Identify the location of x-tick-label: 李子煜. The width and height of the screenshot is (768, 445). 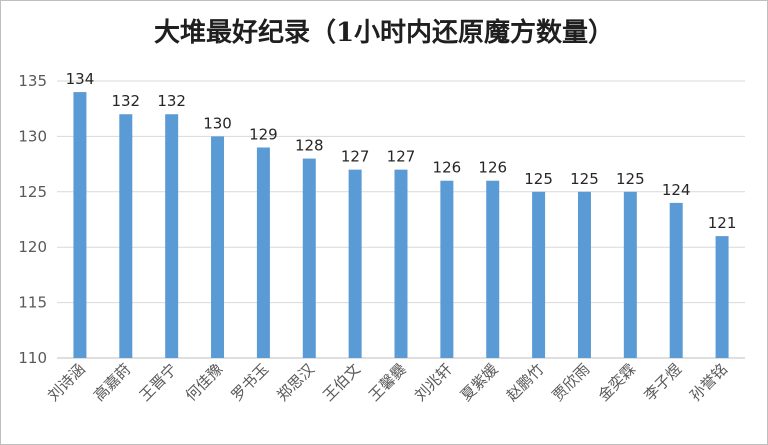
(662, 382).